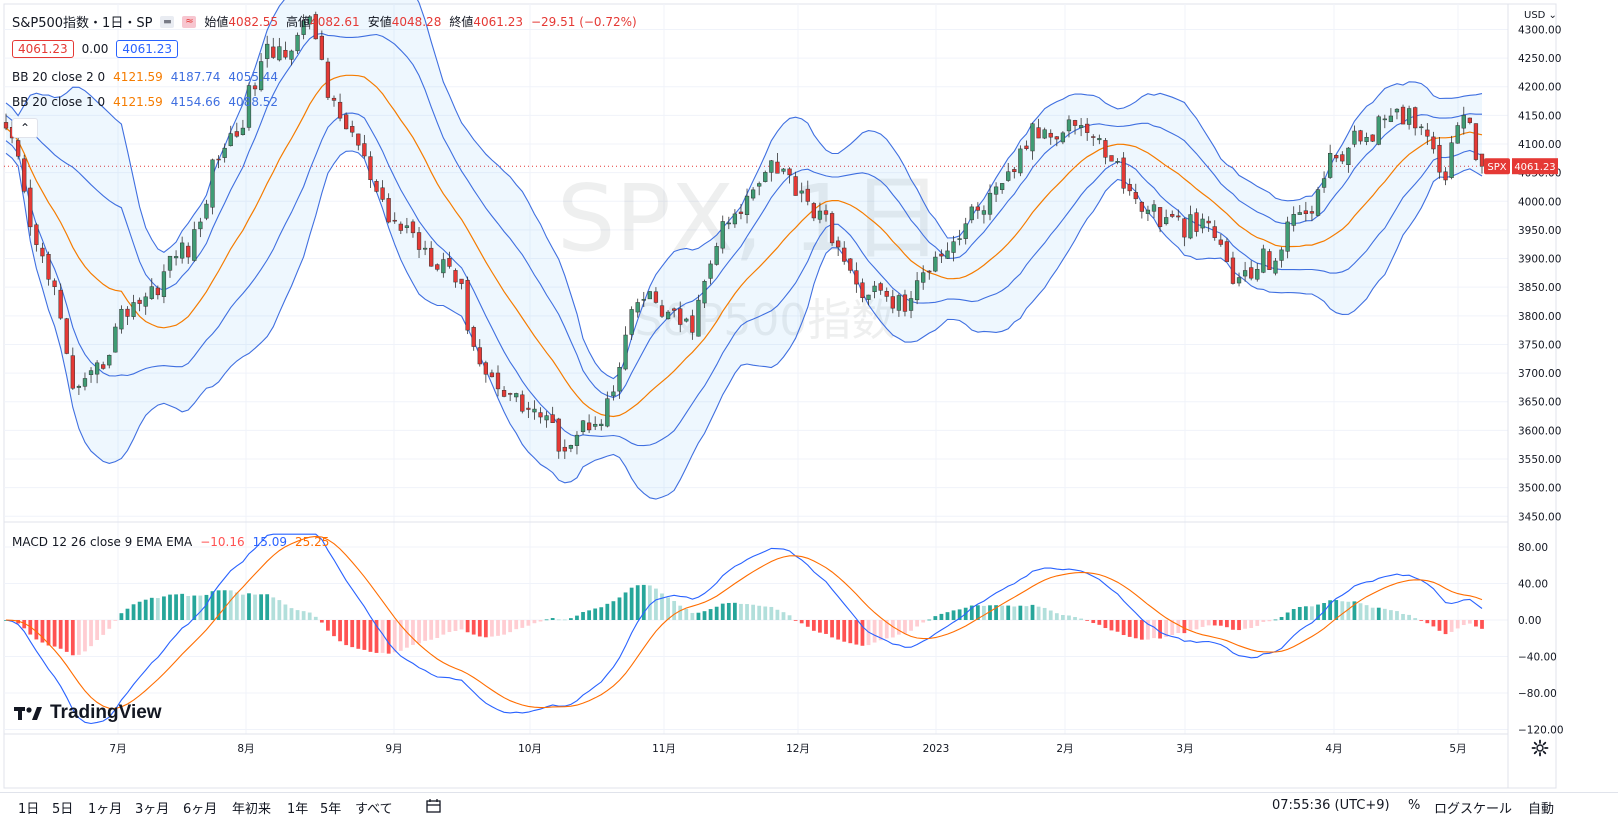  Describe the element at coordinates (145, 77) in the screenshot. I see `bb2-legend: BB 20 close 2 0 4121.59 4187.74 4055.44` at that location.